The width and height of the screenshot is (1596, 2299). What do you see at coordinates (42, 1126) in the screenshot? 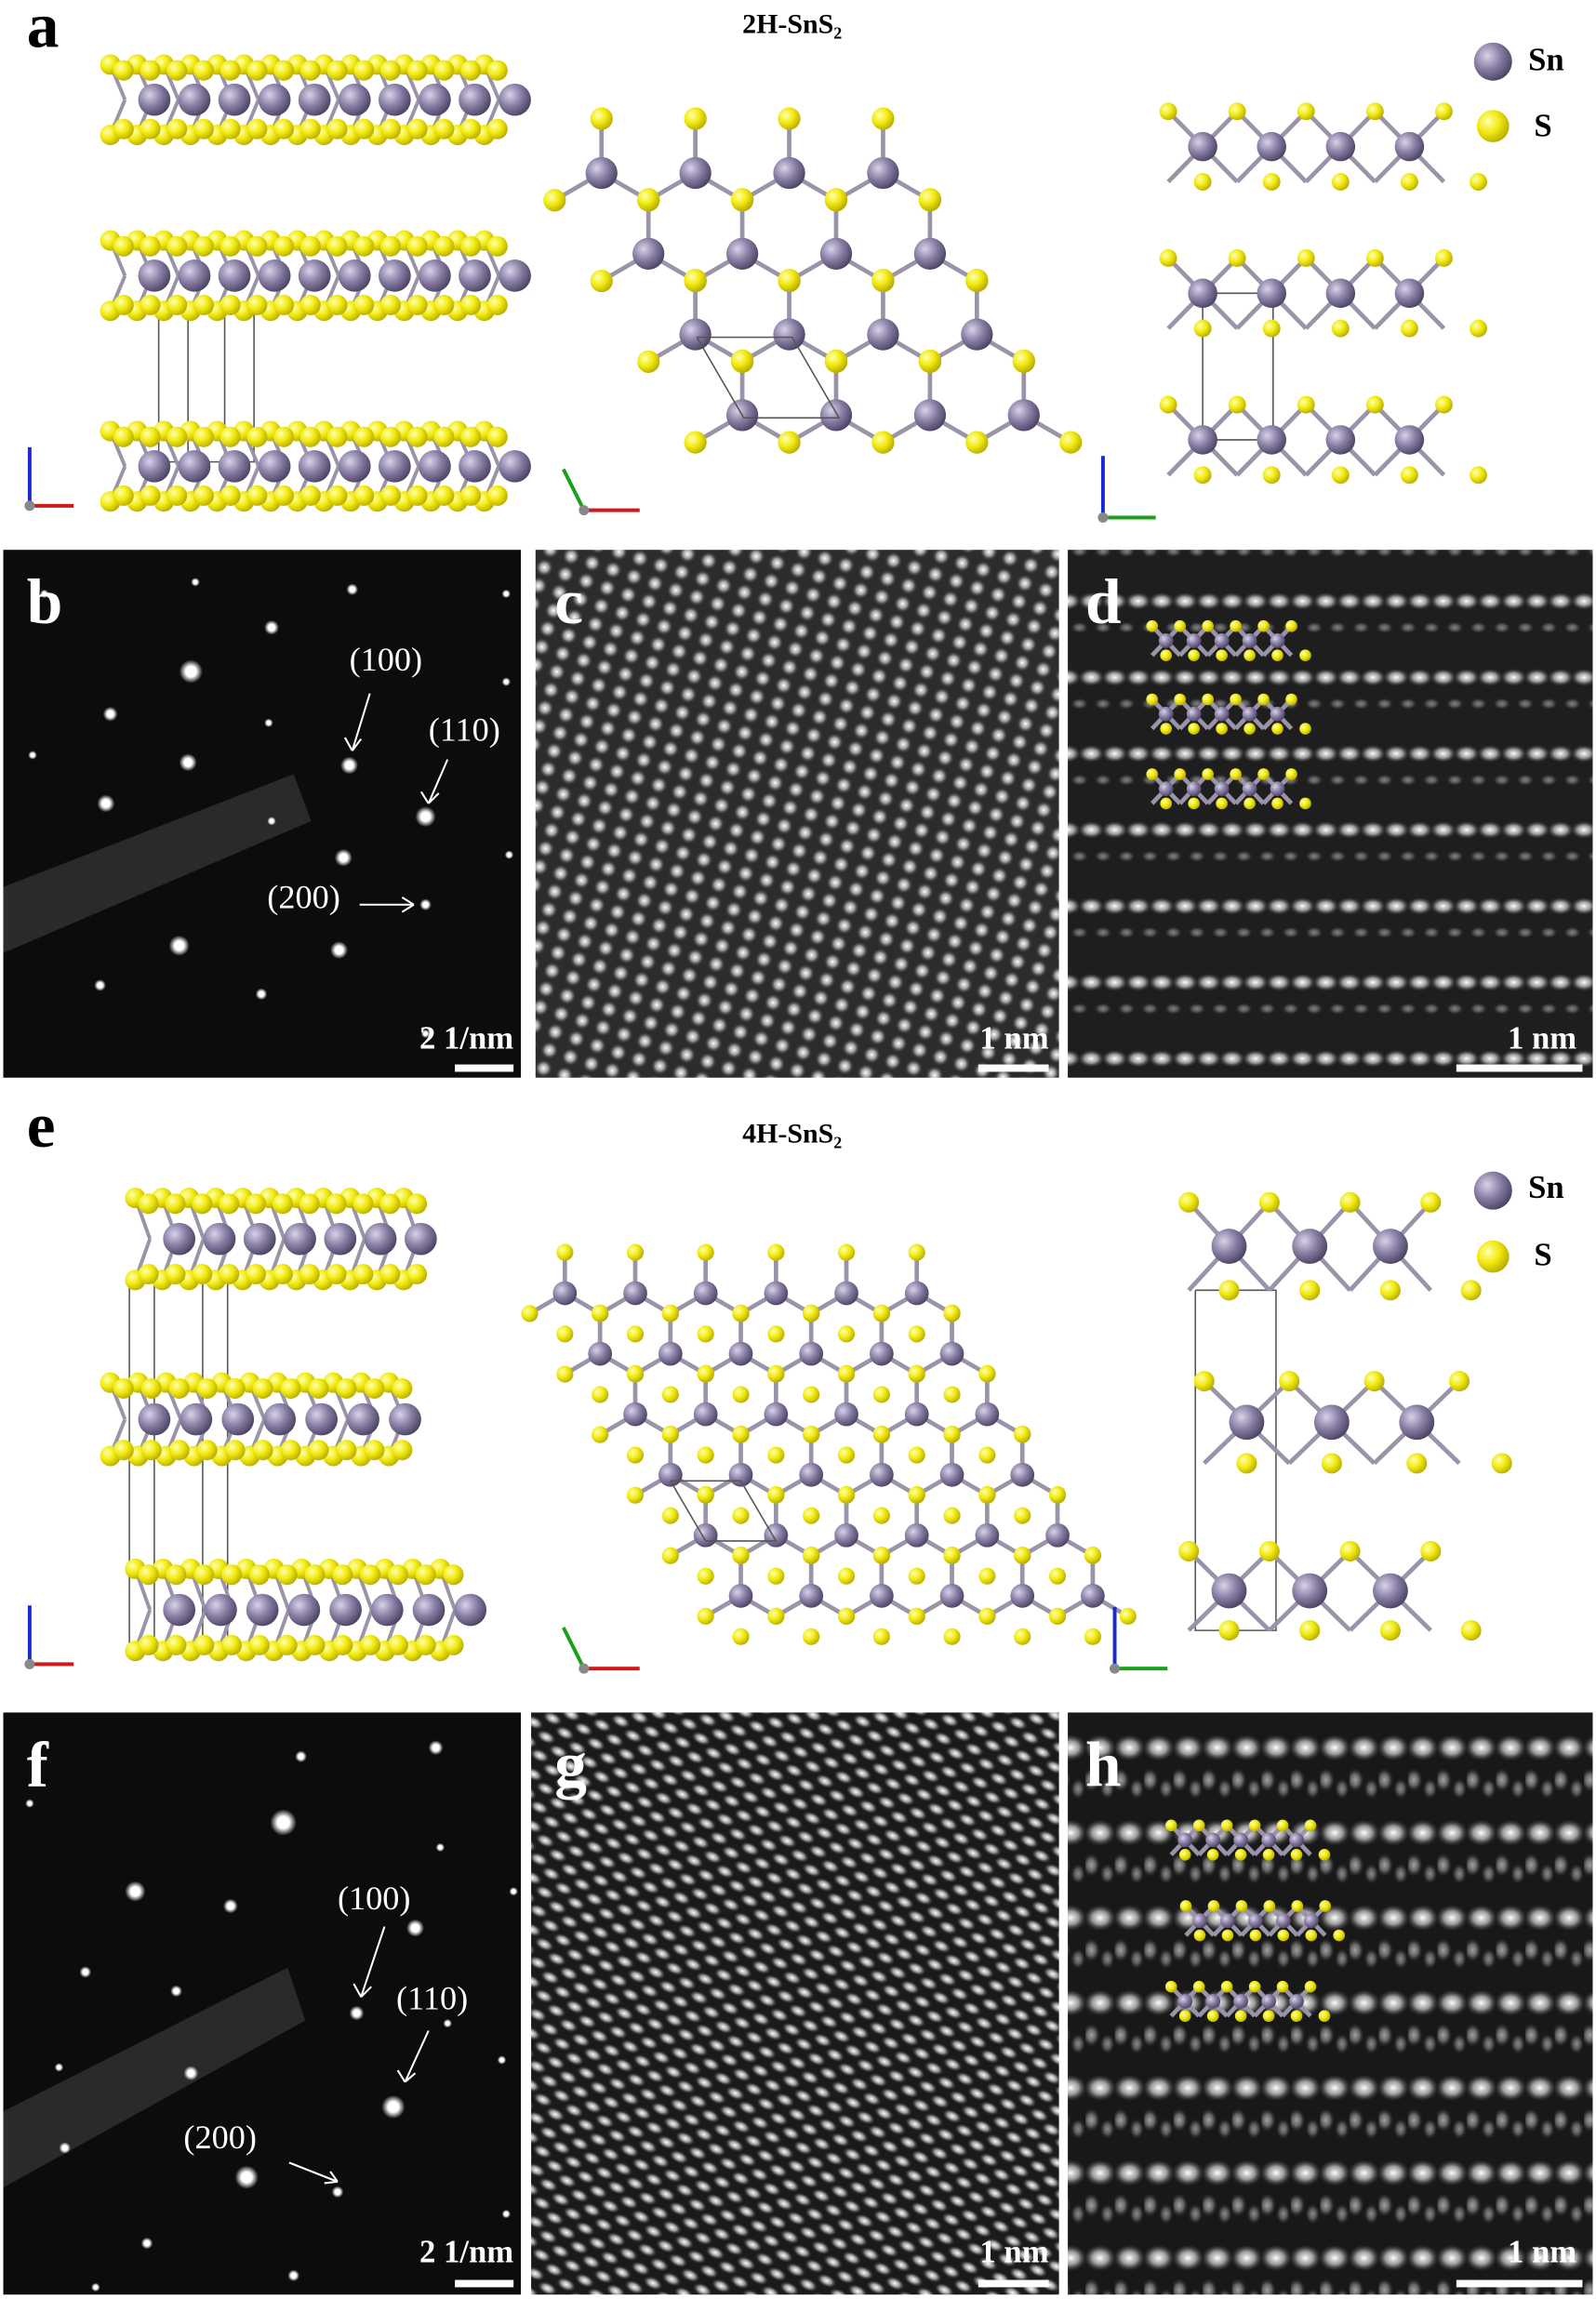
I see `panel-label: e` at bounding box center [42, 1126].